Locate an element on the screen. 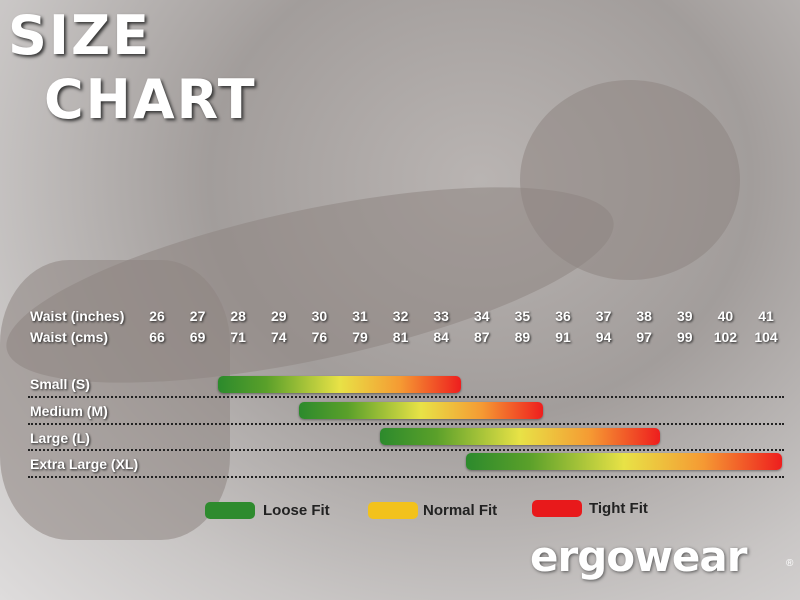  tick-label-inches: 36 is located at coordinates (563, 316).